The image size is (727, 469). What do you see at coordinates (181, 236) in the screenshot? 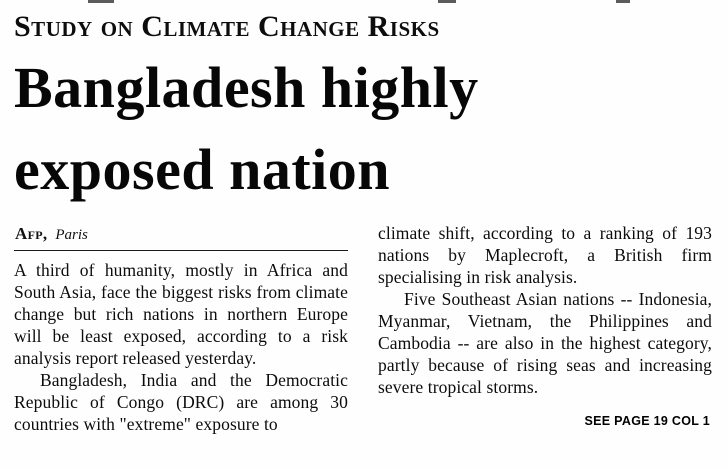
I see `byline: Afp, Paris` at bounding box center [181, 236].